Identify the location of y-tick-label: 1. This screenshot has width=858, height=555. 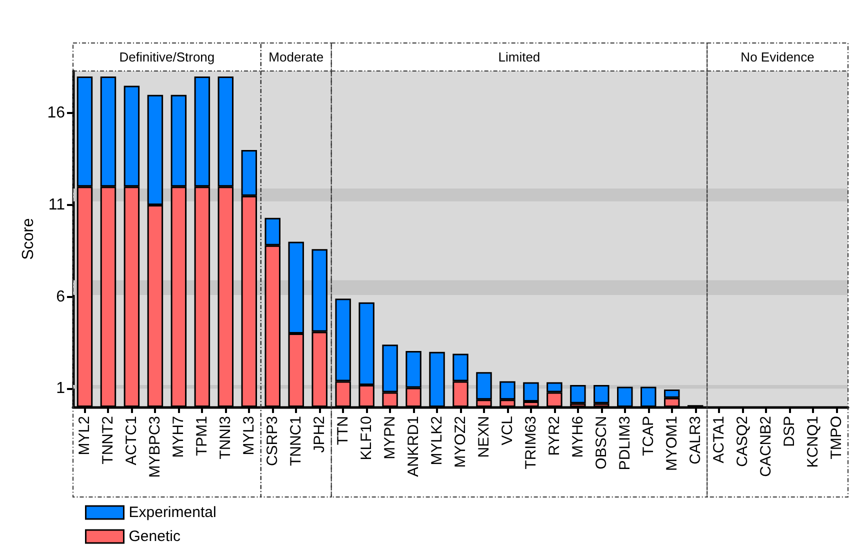
(61, 389).